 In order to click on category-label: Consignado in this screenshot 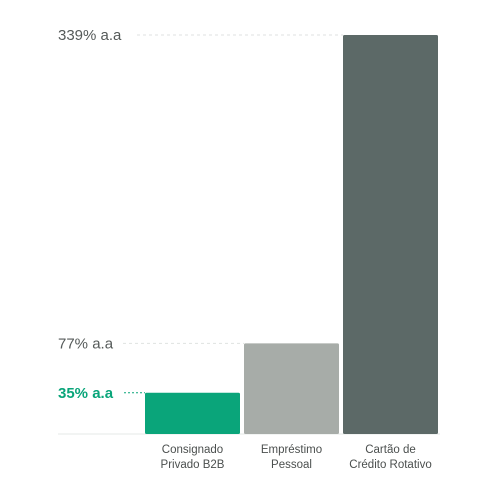, I will do `click(192, 450)`.